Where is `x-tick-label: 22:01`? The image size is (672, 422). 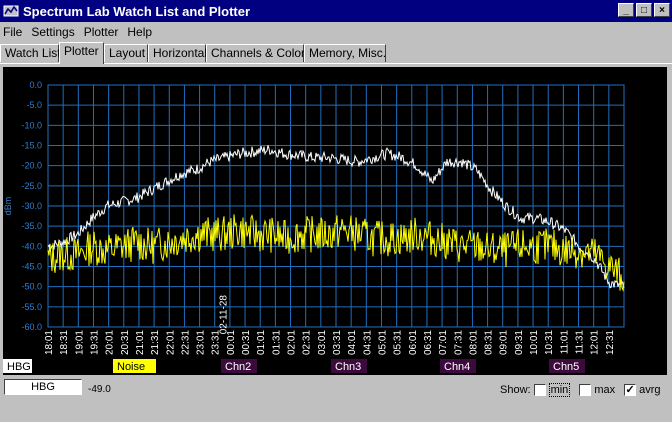 x-tick-label: 22:01 is located at coordinates (170, 342).